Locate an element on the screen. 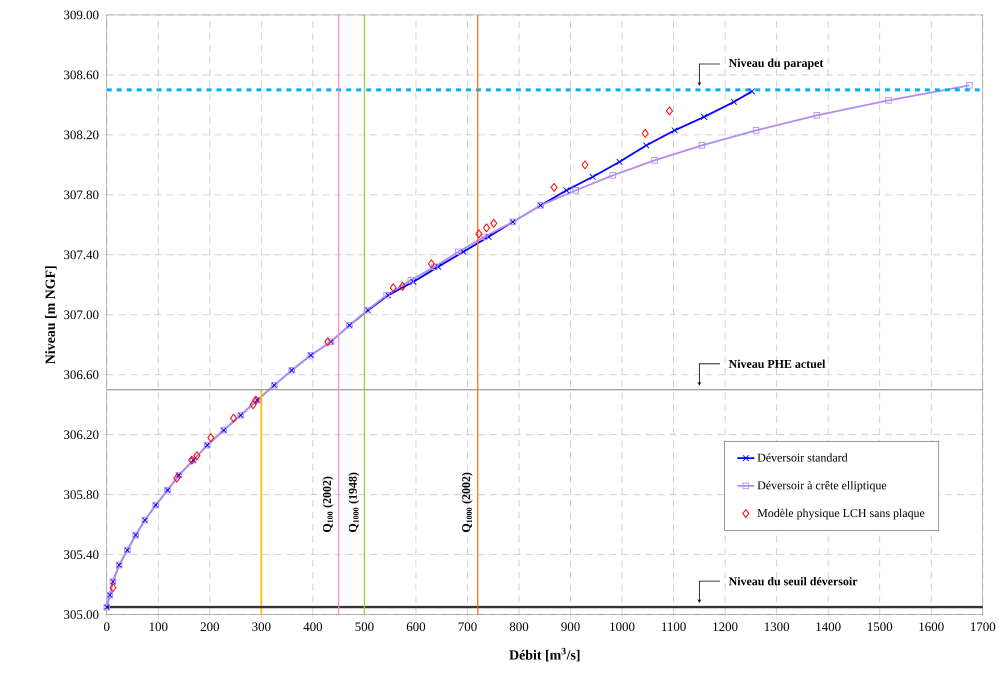 The height and width of the screenshot is (698, 999). x-axis-title: Débit [m$^{3}$/s] is located at coordinates (544, 655).